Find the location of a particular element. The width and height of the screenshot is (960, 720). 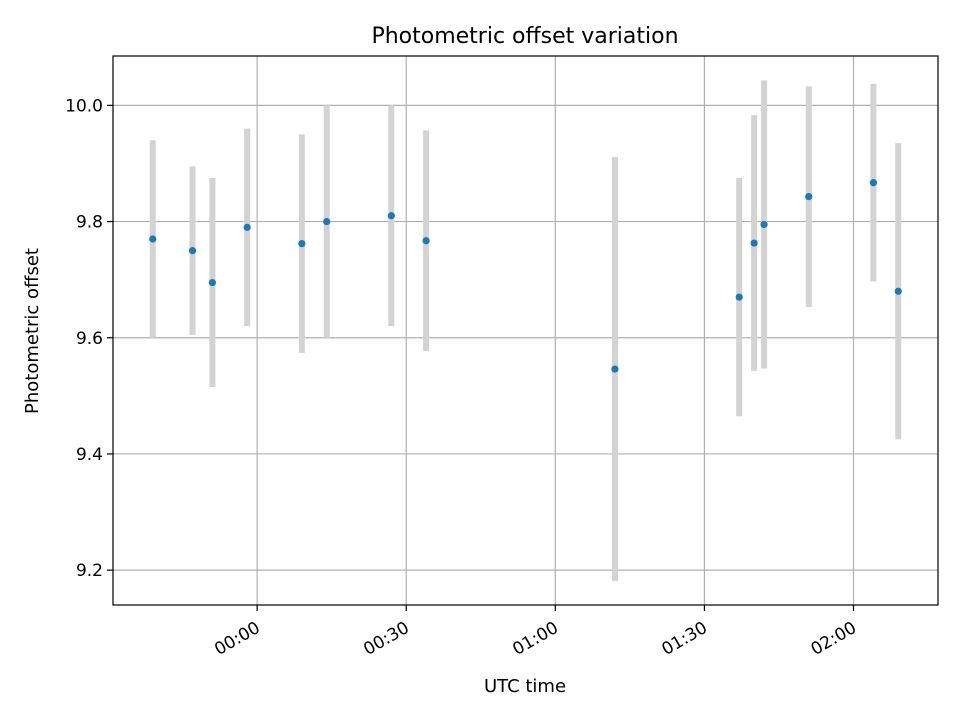

chart-title: Photometric offset variation is located at coordinates (524, 36).